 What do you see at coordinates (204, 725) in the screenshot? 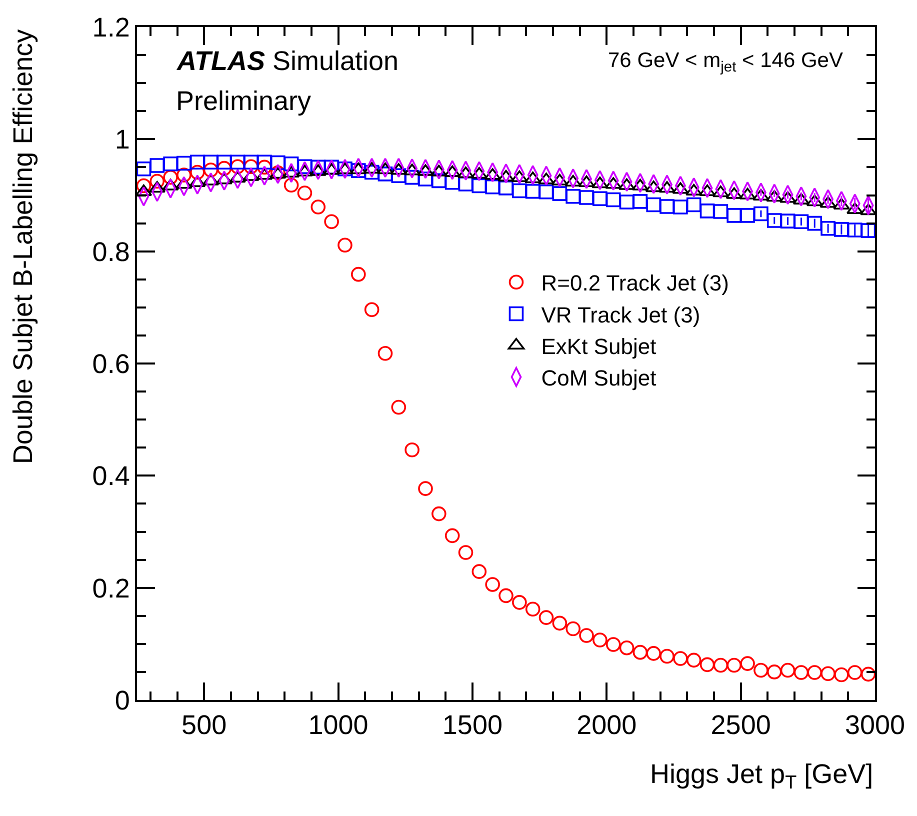
I see `x-tick-label: 500` at bounding box center [204, 725].